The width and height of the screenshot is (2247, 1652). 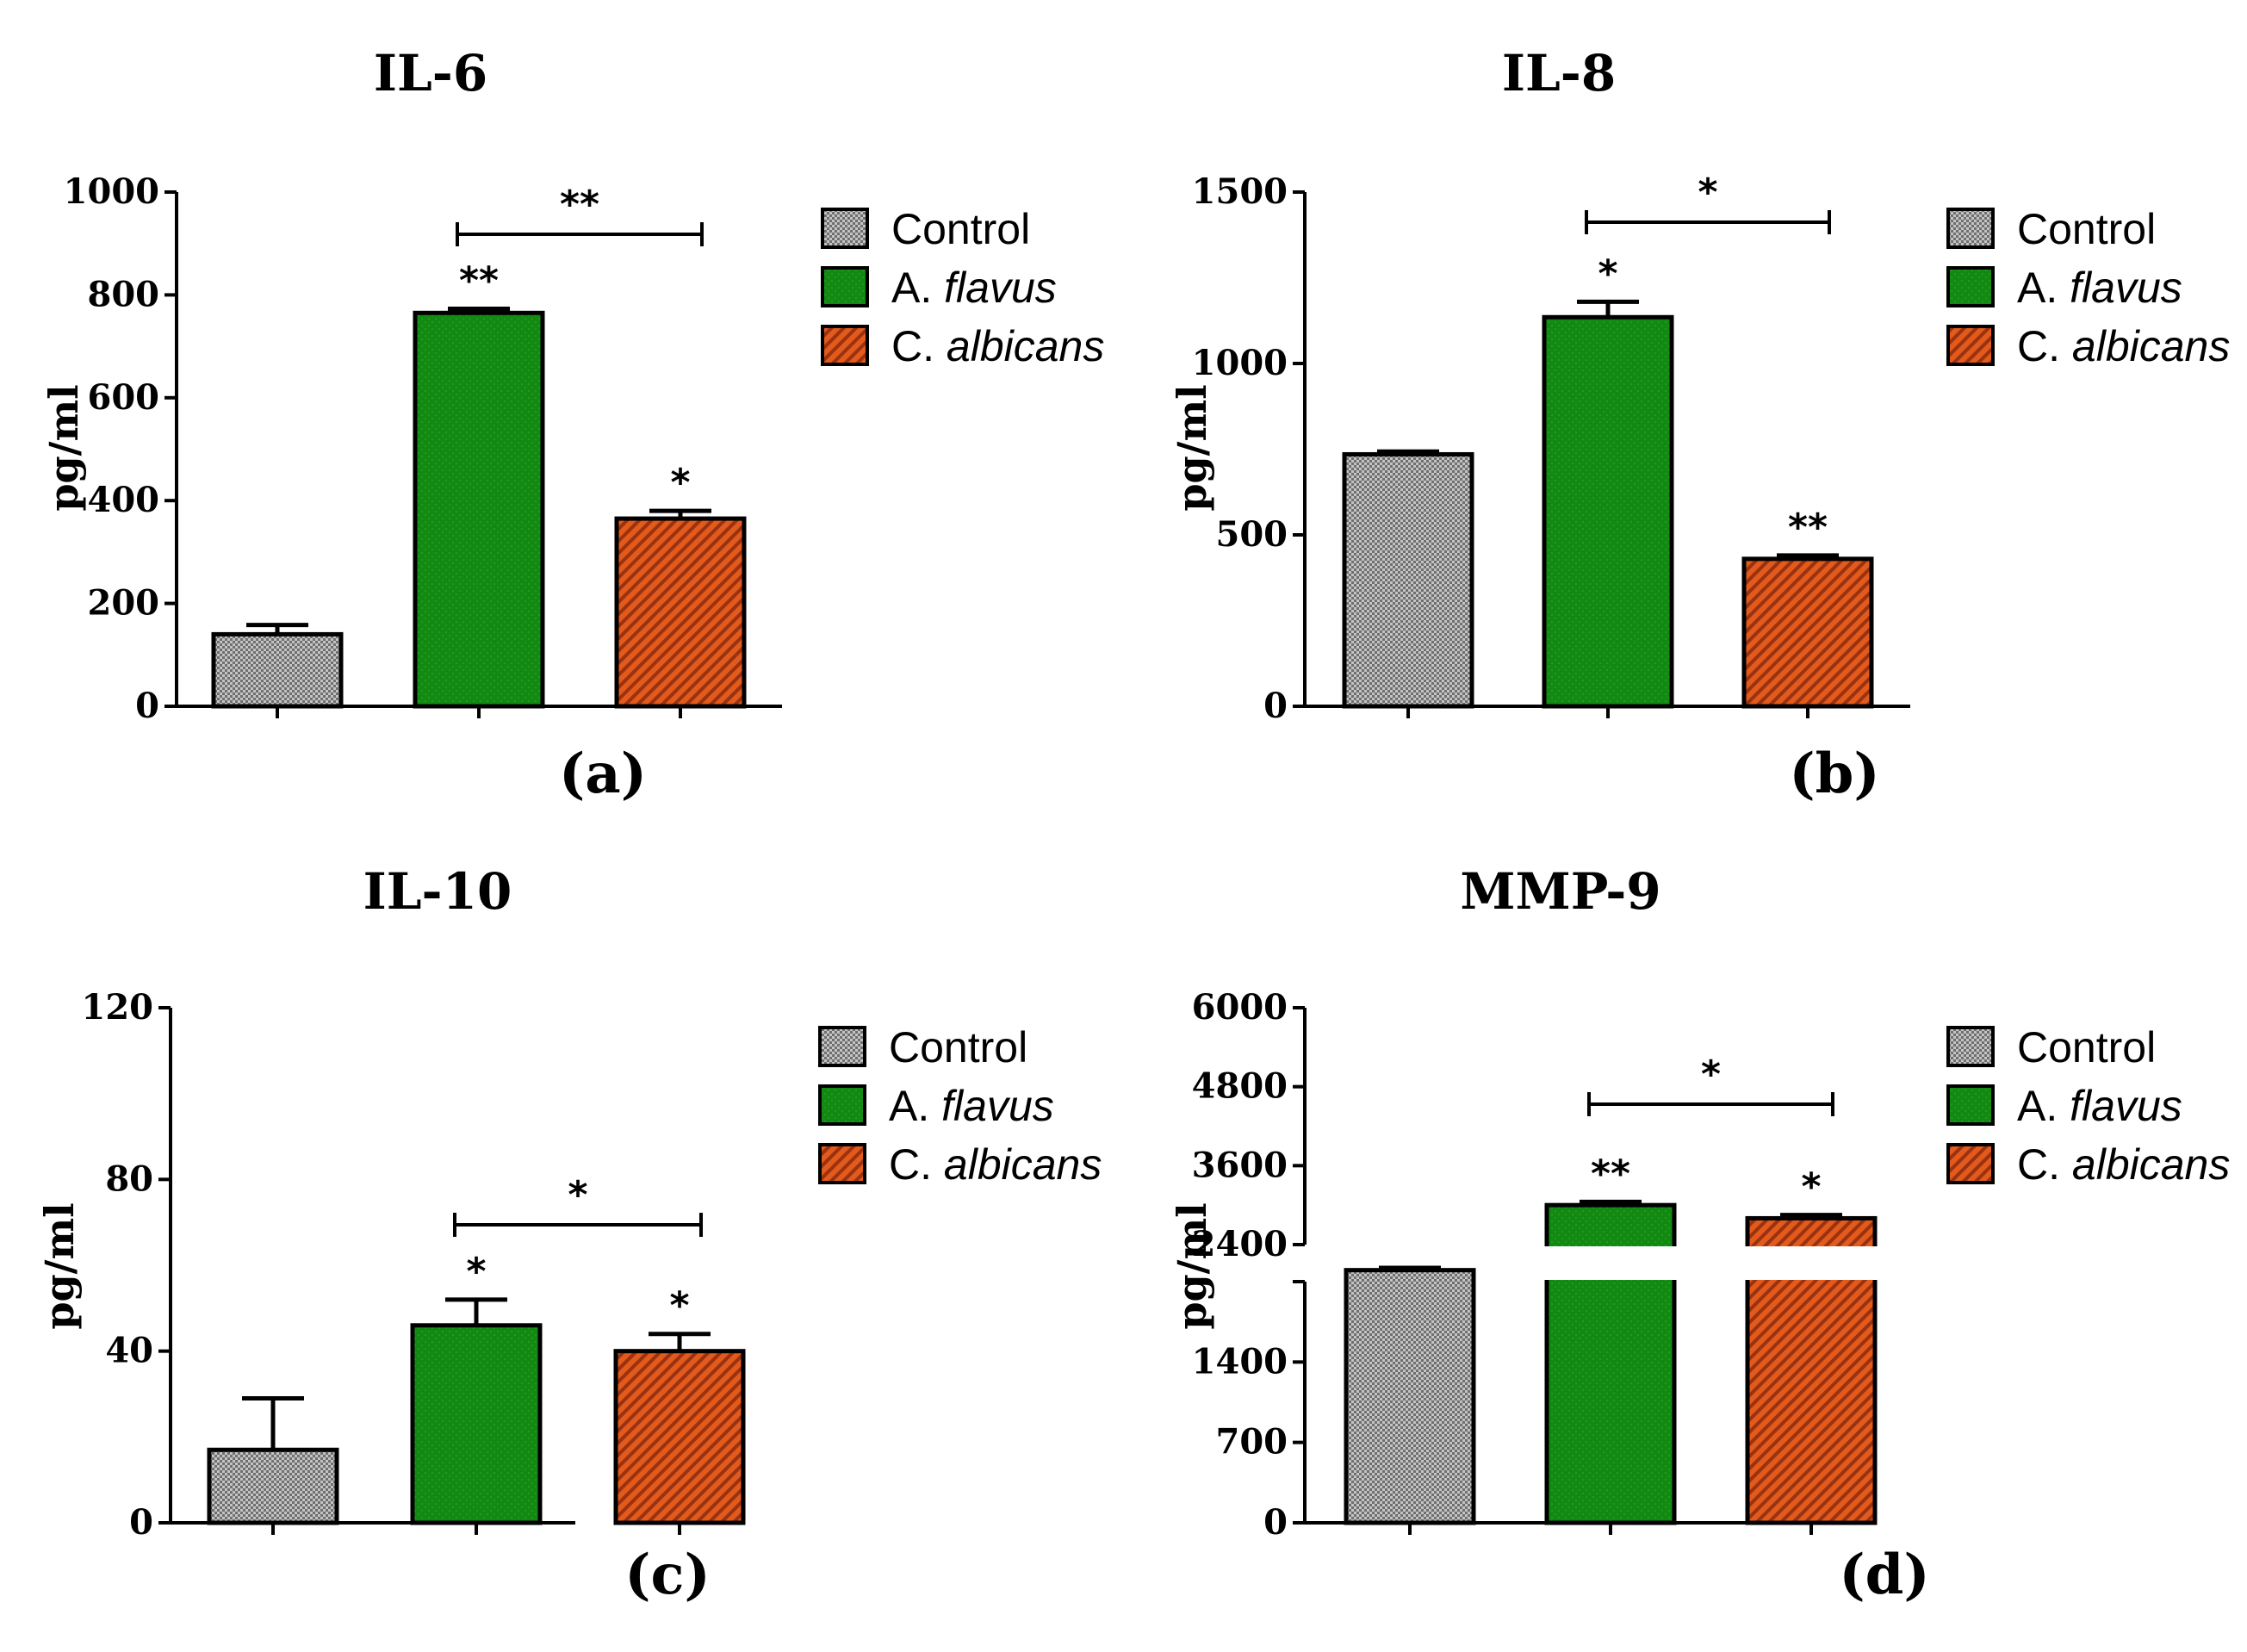 What do you see at coordinates (579, 205) in the screenshot?
I see `panel-a-comparison-label: **` at bounding box center [579, 205].